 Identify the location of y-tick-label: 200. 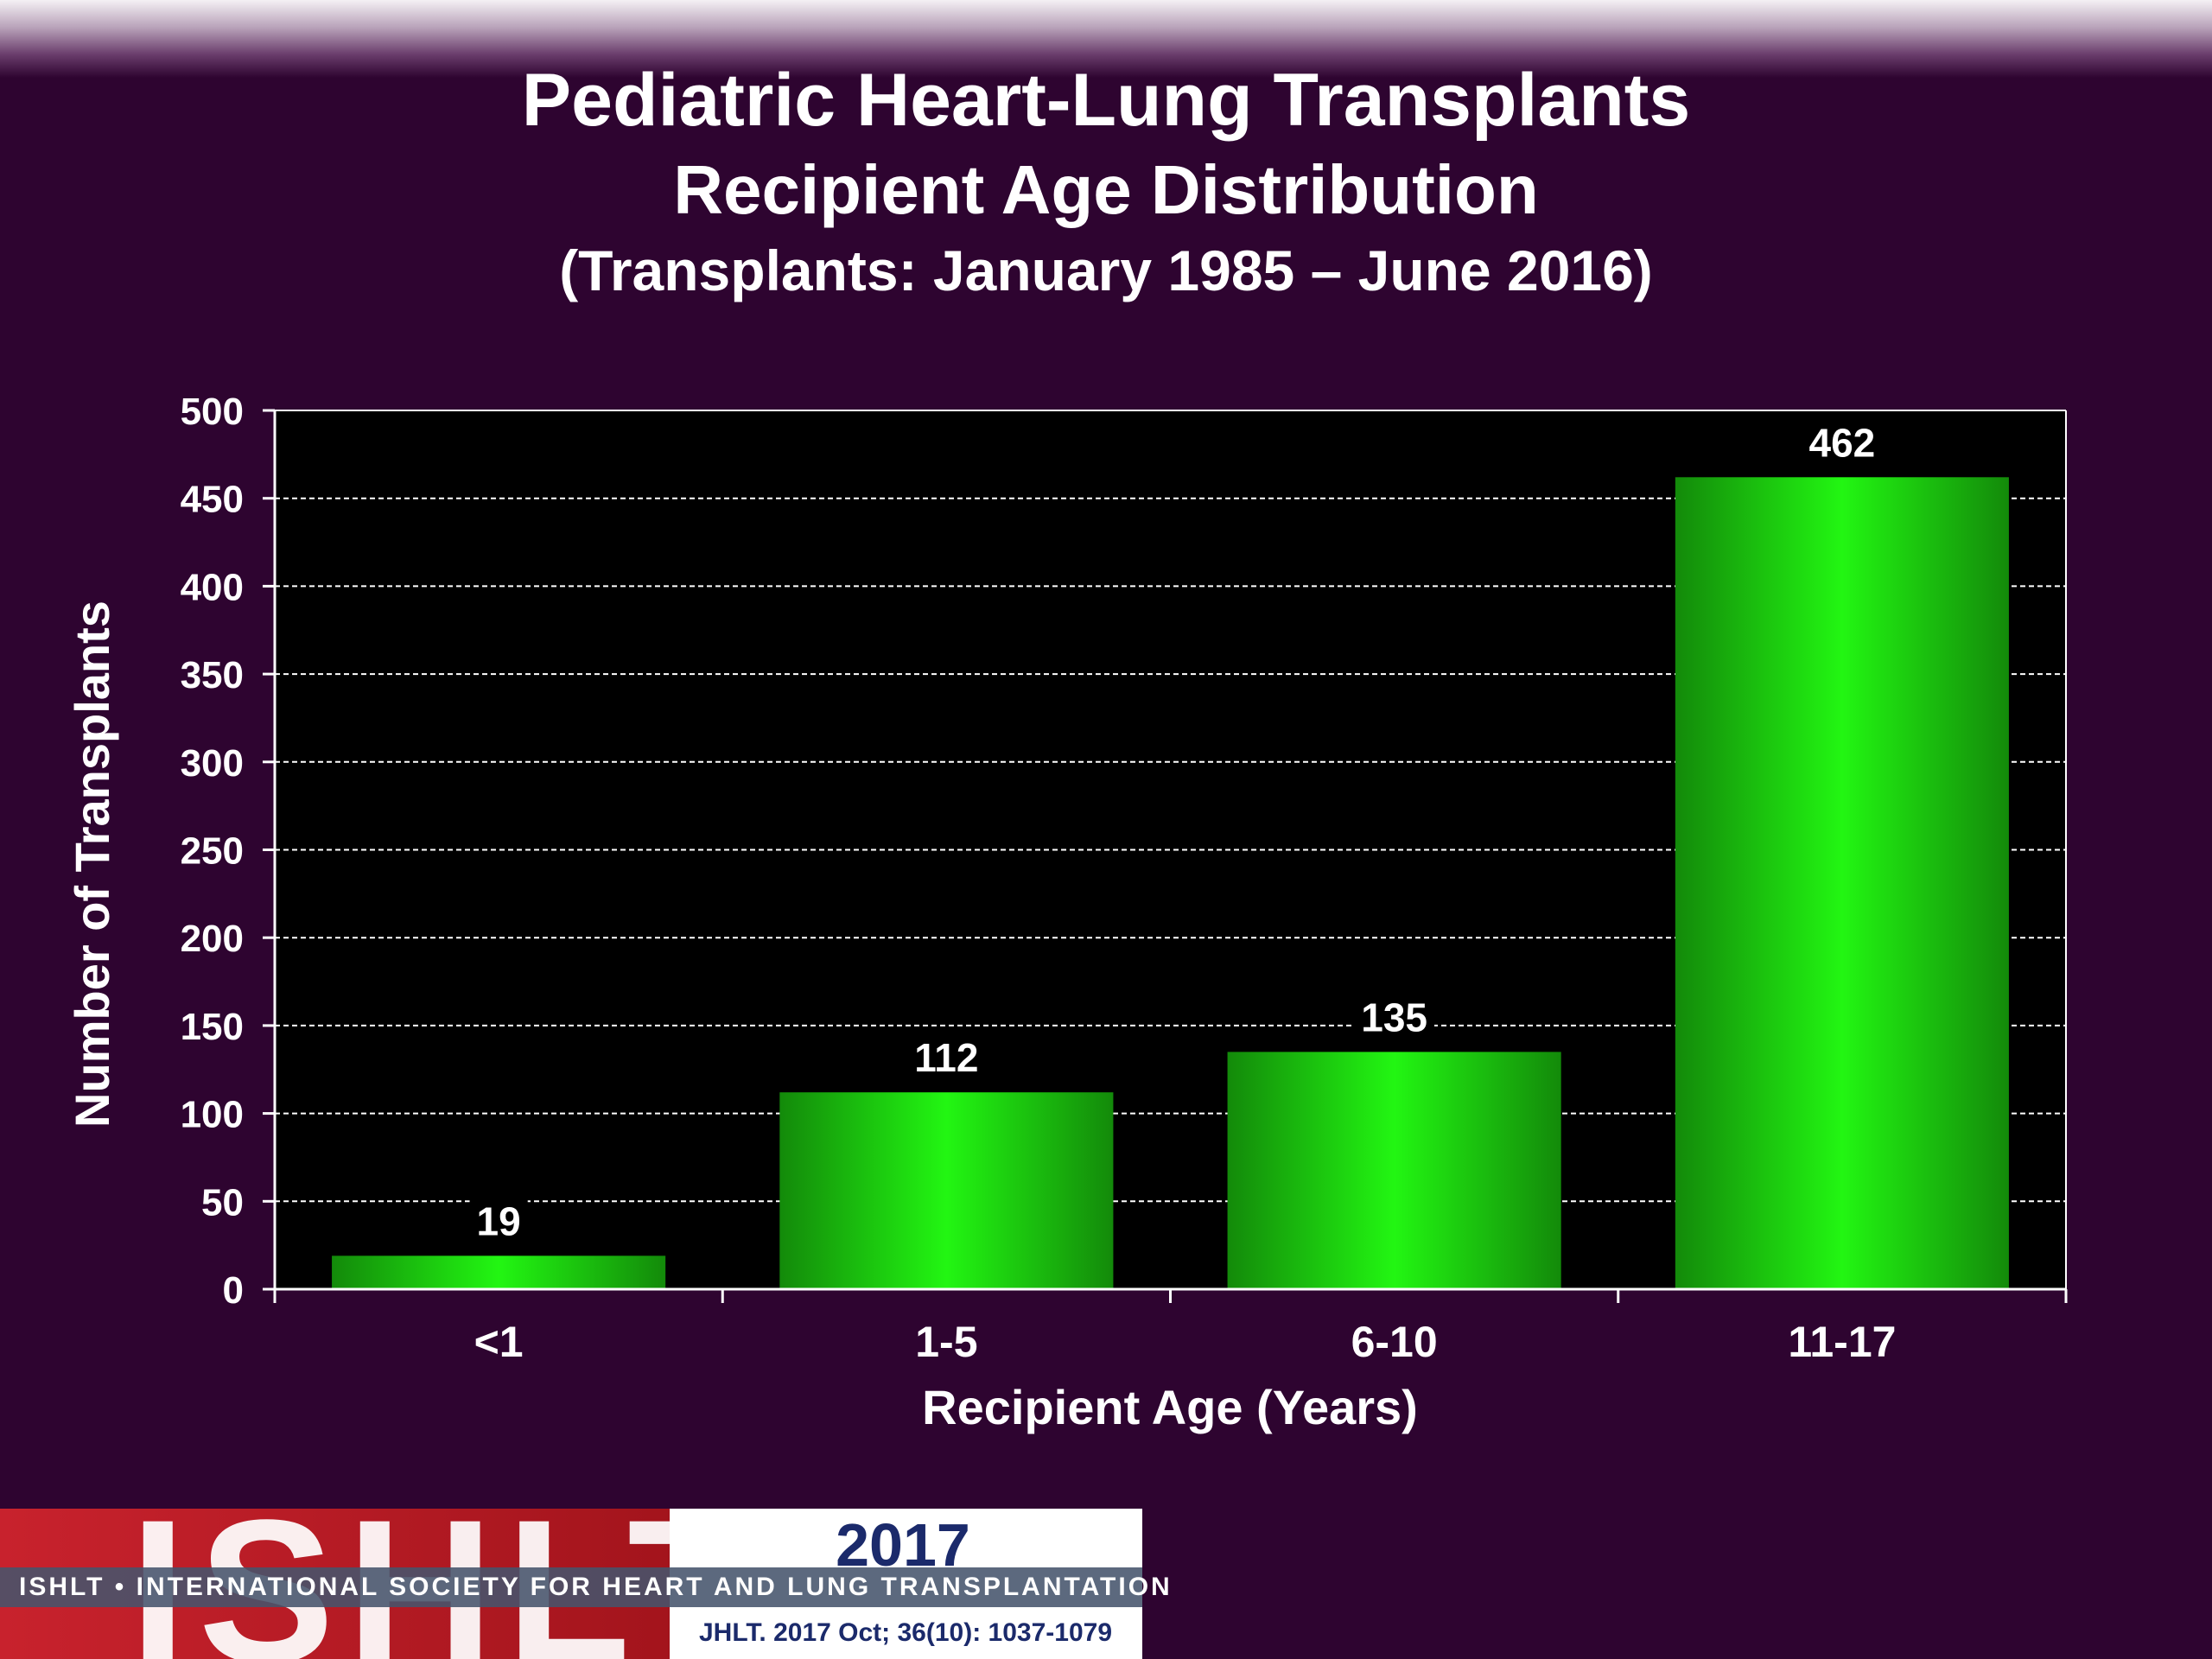
(212, 939).